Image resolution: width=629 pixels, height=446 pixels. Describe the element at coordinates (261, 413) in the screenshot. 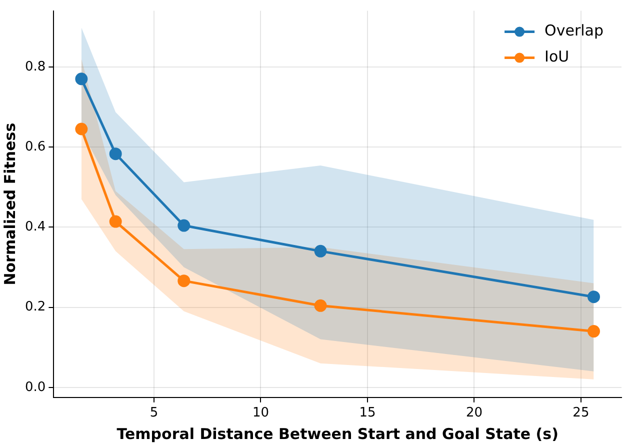

I see `x-tick-label: 10` at that location.